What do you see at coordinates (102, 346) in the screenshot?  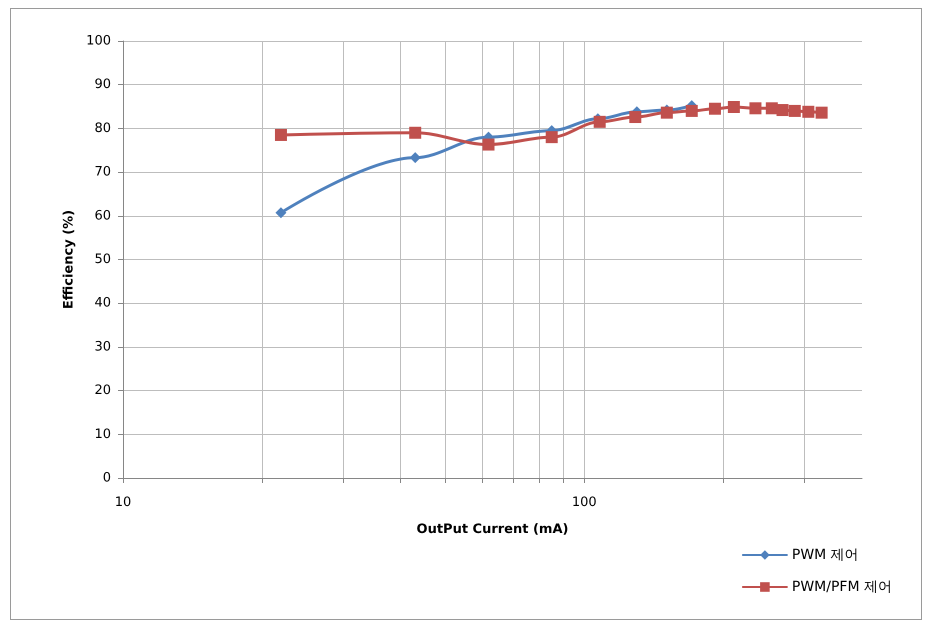 I see `y-tick-label: 30` at bounding box center [102, 346].